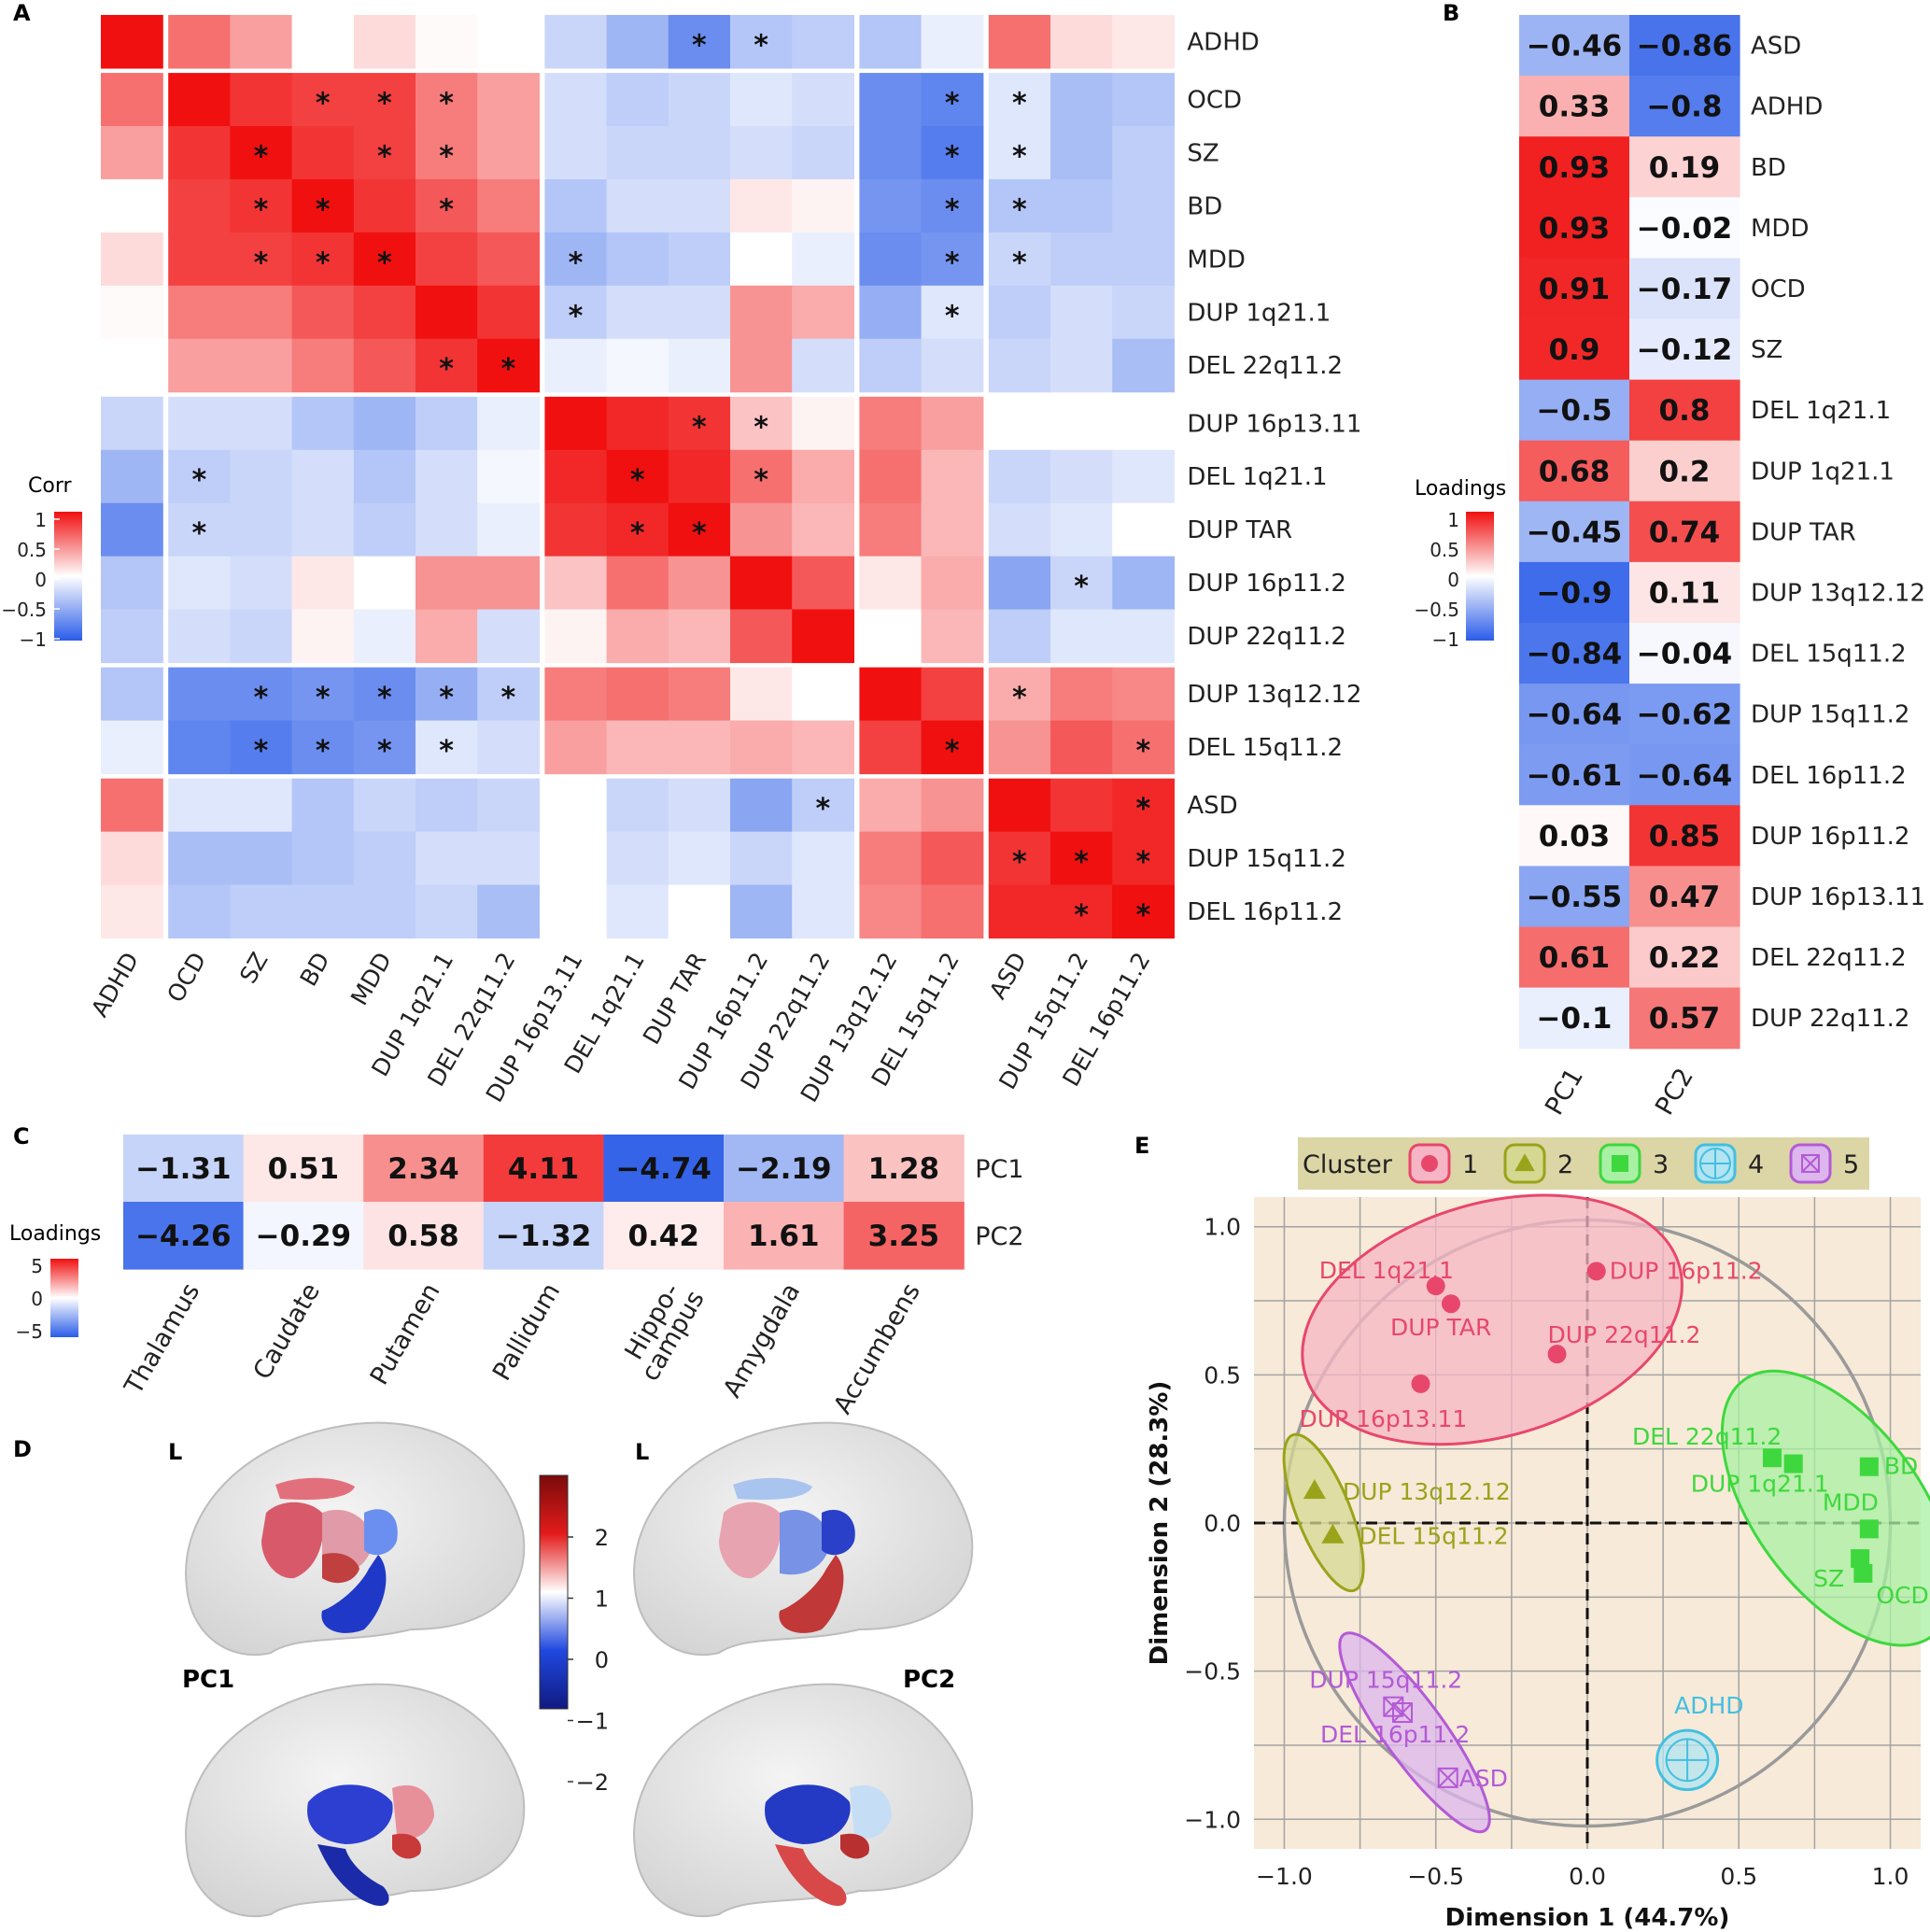 Image resolution: width=1930 pixels, height=1932 pixels. What do you see at coordinates (405, 1333) in the screenshot?
I see `col-label-putamen: Putamen` at bounding box center [405, 1333].